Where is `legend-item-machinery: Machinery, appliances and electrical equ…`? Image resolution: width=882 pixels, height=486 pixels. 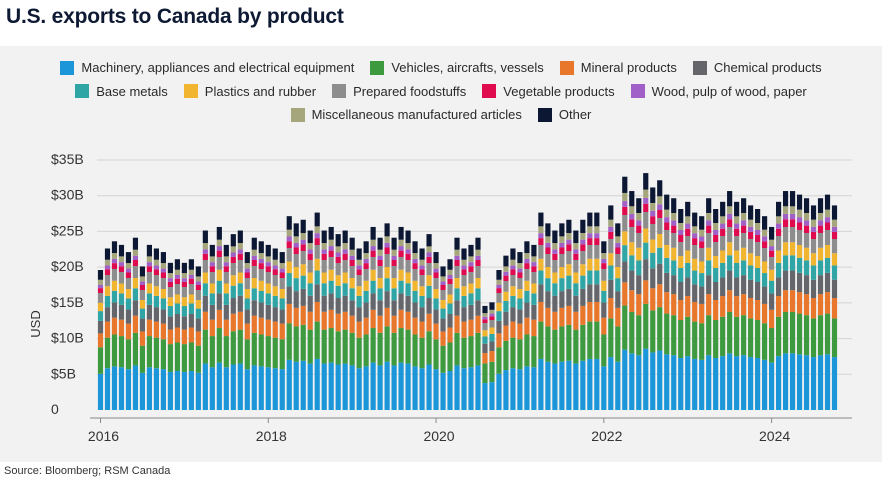 legend-item-machinery: Machinery, appliances and electrical equ… is located at coordinates (207, 67).